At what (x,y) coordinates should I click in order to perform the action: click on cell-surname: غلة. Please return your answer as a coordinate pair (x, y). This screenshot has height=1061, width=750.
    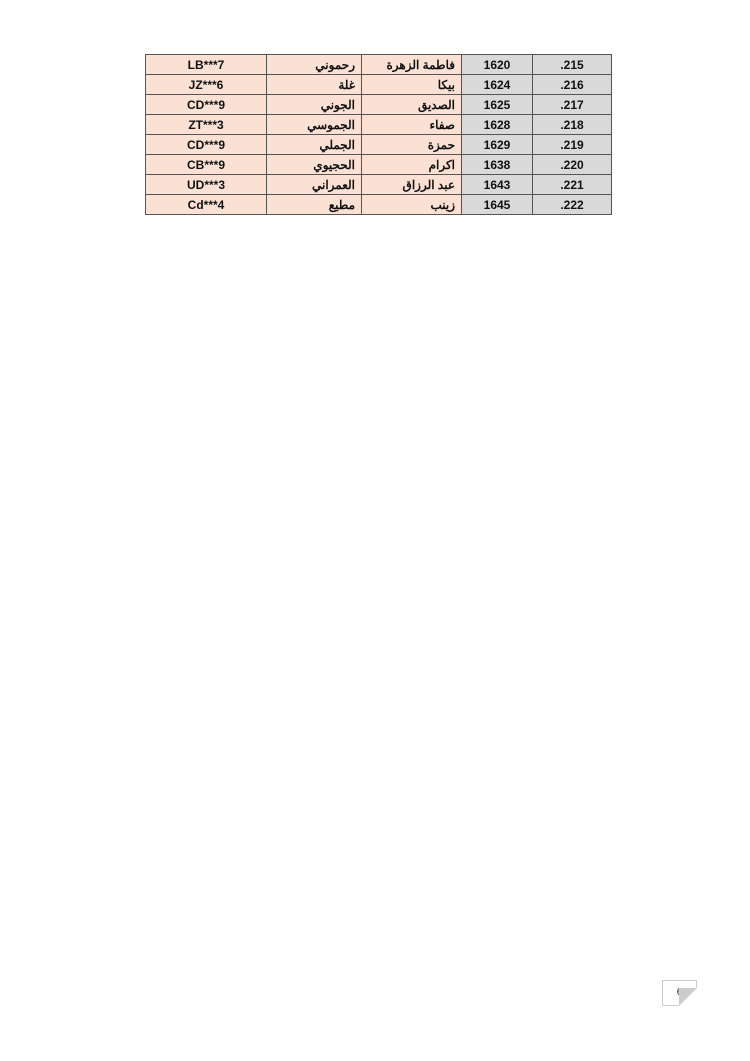
    Looking at the image, I should click on (314, 84).